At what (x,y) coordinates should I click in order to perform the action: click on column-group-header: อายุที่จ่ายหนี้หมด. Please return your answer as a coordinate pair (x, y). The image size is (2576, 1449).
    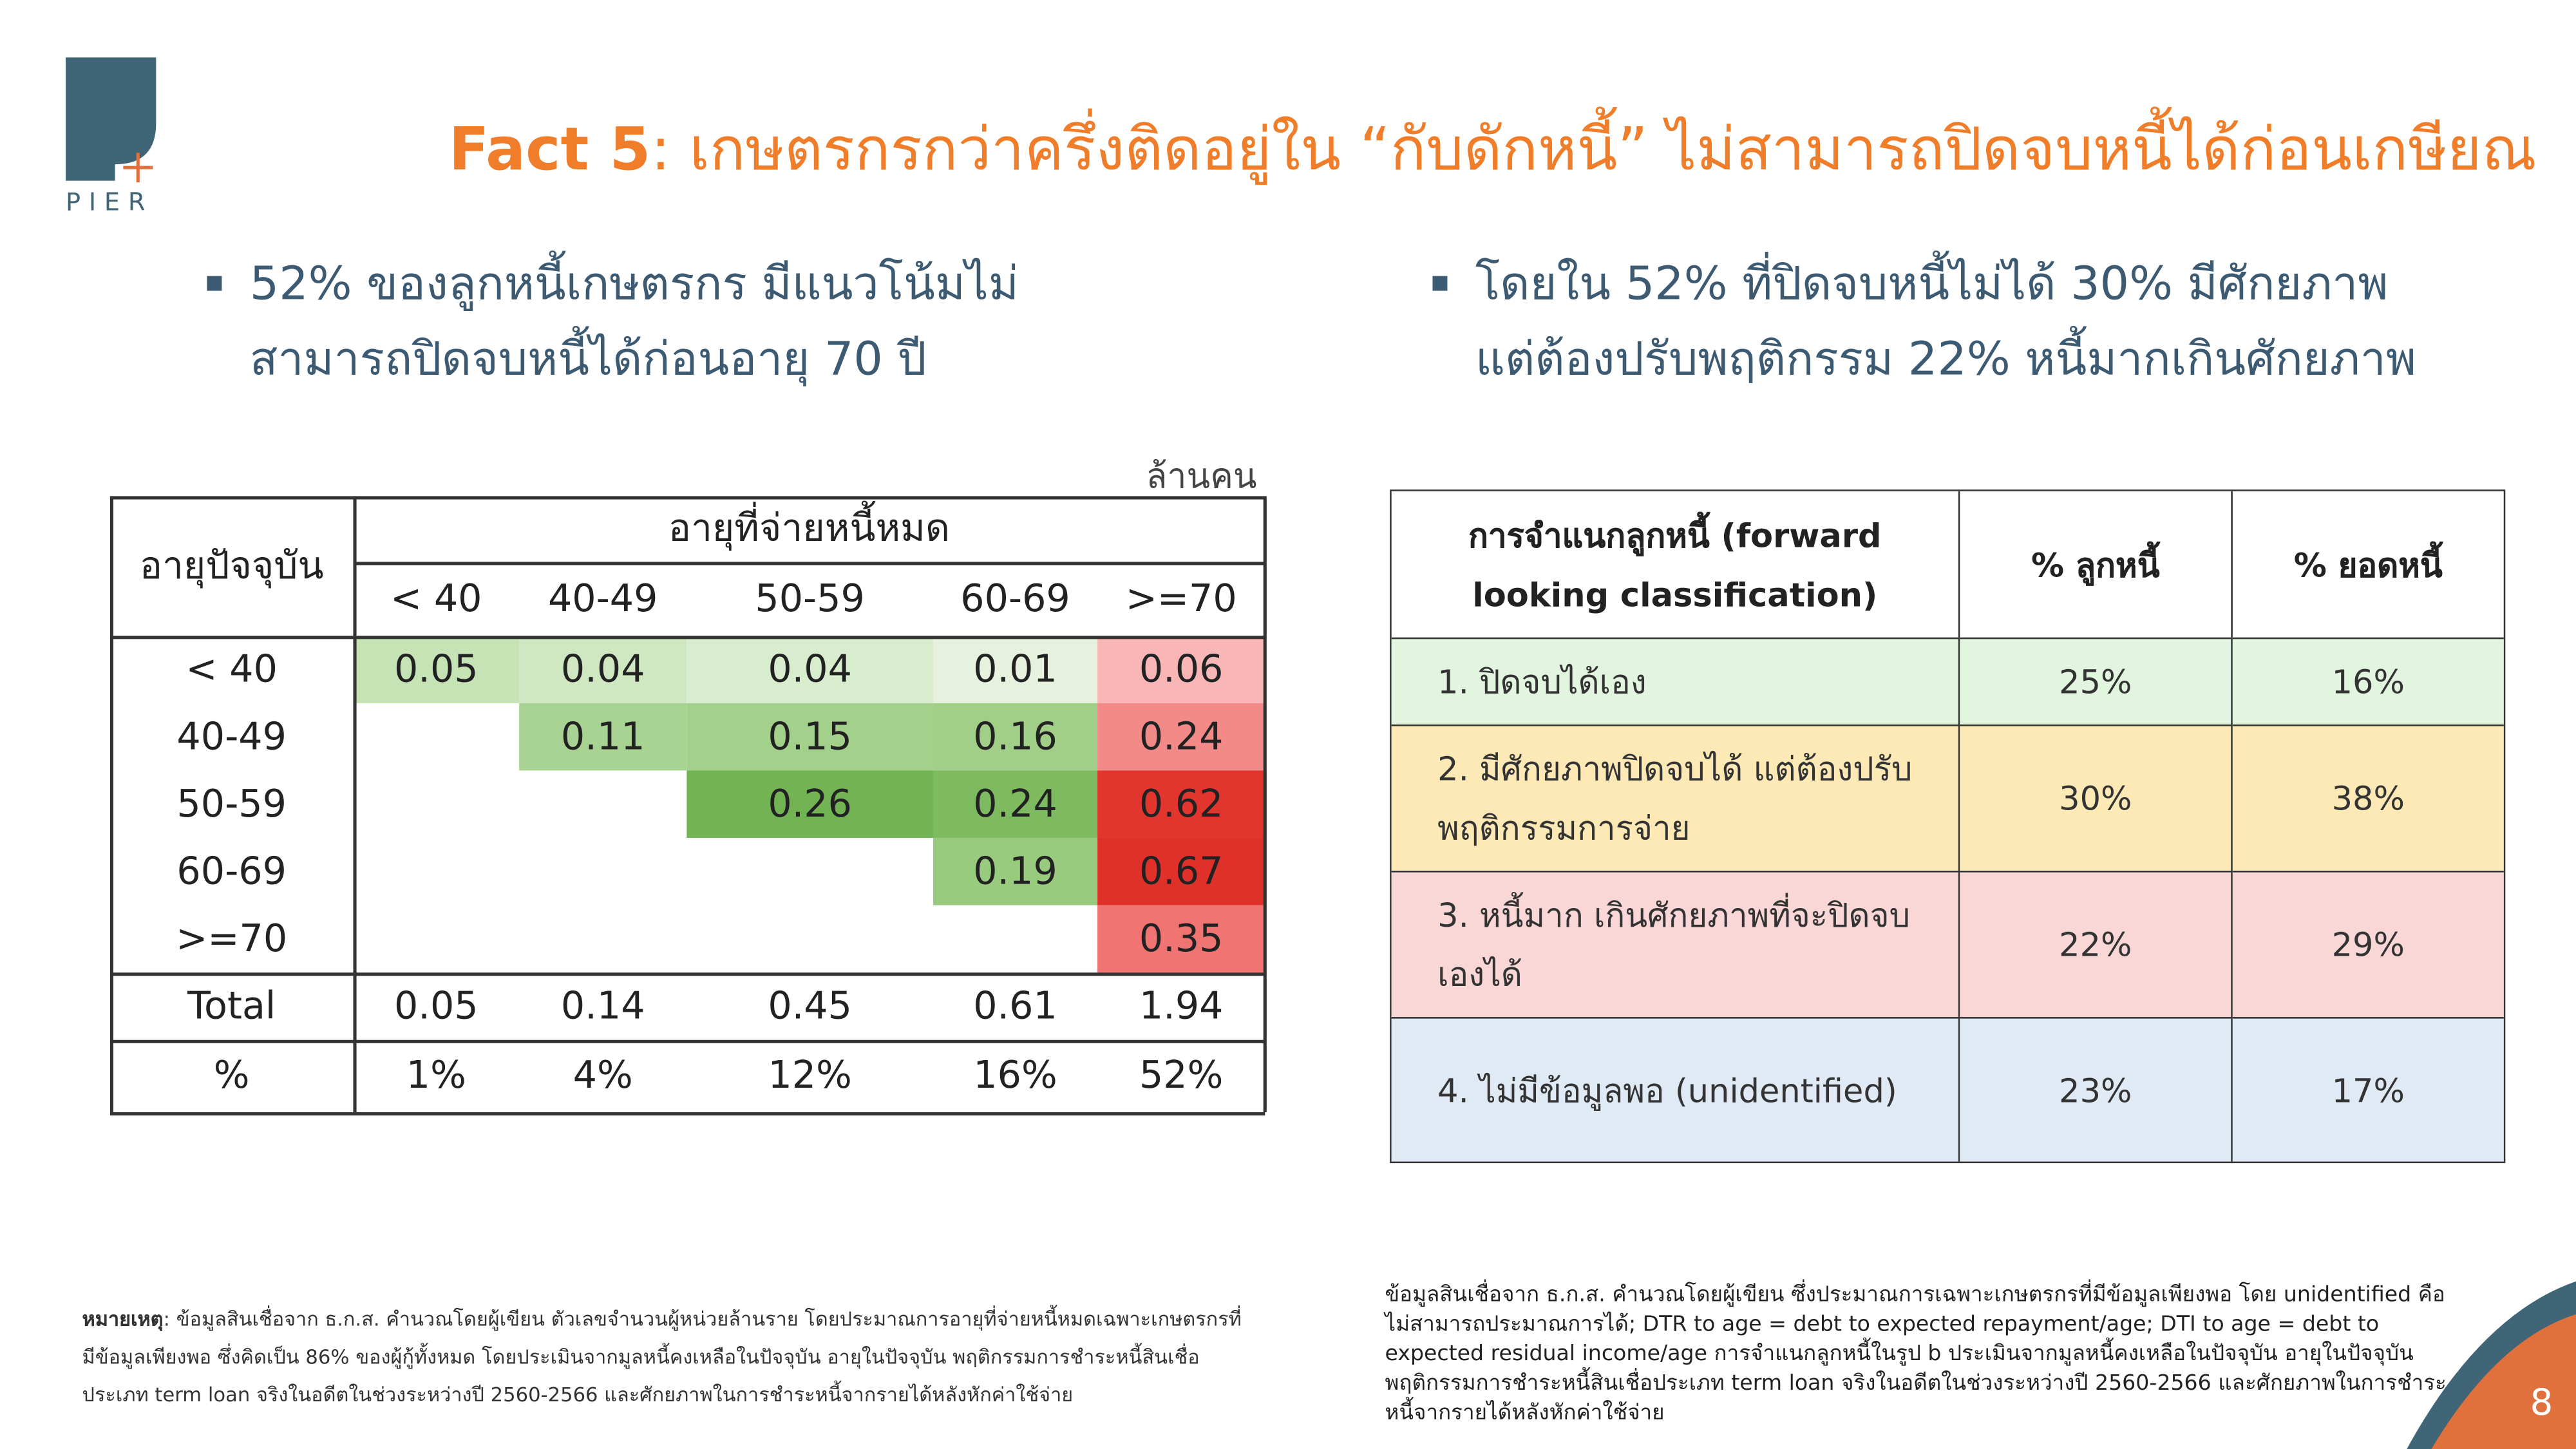
    Looking at the image, I should click on (809, 529).